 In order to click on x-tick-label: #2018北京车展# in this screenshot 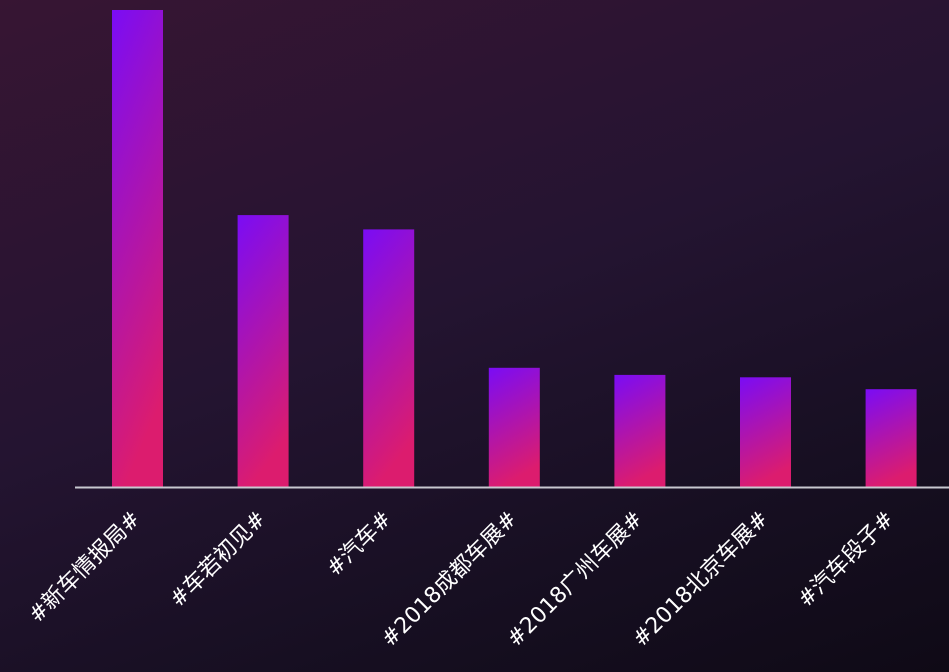, I will do `click(701, 580)`.